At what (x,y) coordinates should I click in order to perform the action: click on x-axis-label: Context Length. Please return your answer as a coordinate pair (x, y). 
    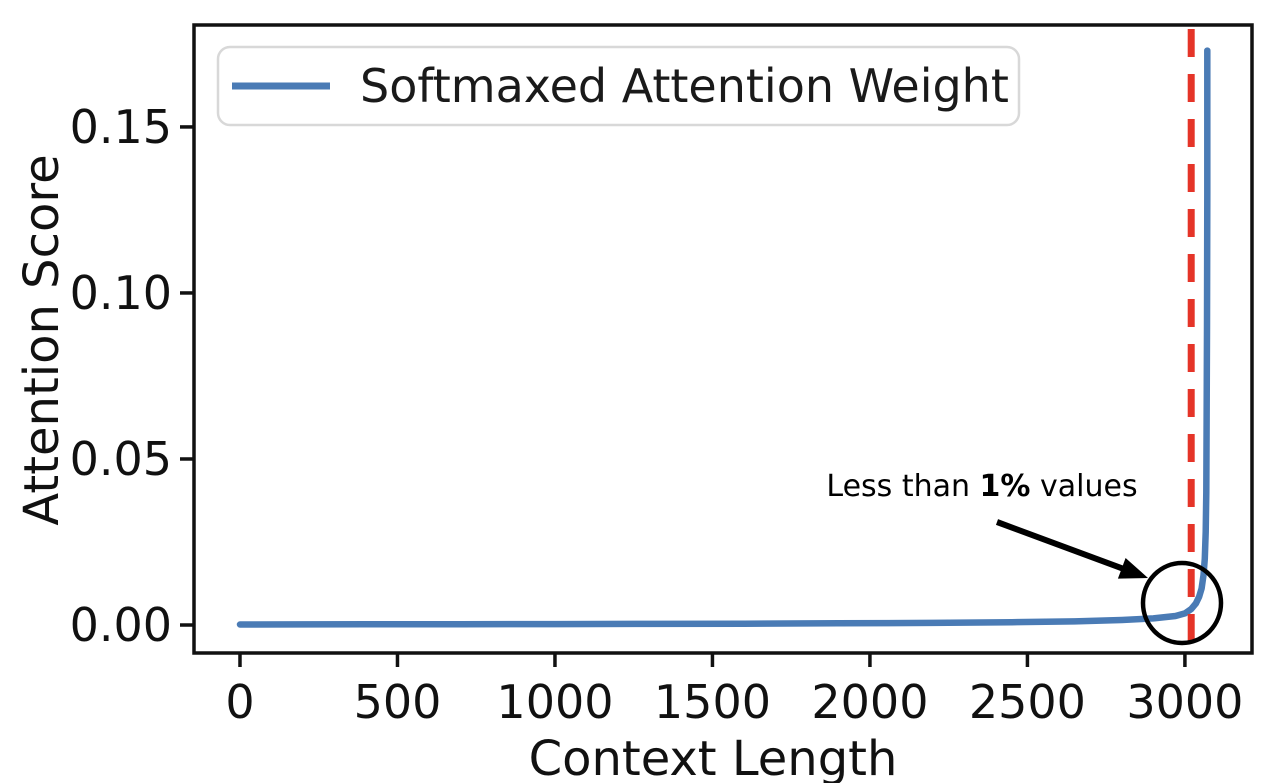
    Looking at the image, I should click on (713, 757).